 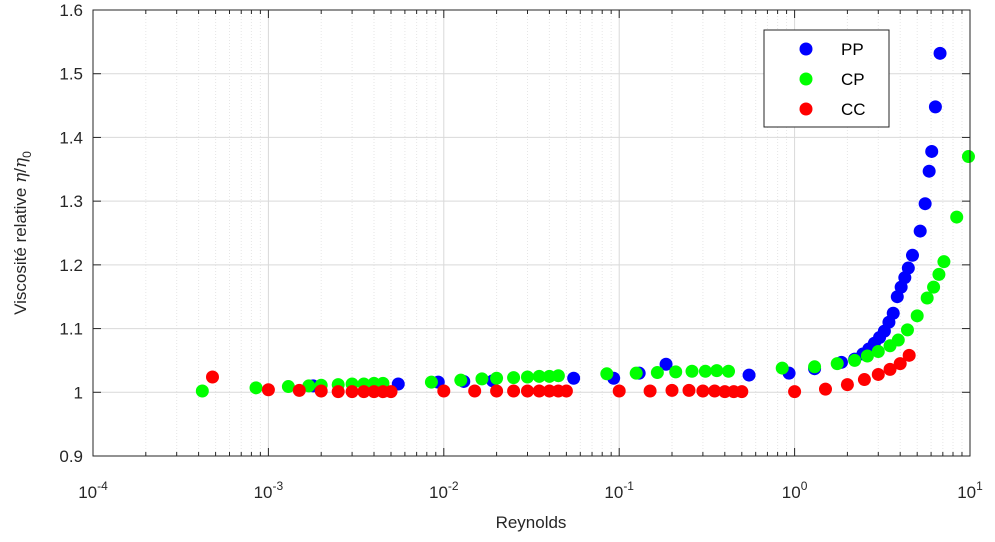 I want to click on y-tick-label: 1.1, so click(x=71, y=329).